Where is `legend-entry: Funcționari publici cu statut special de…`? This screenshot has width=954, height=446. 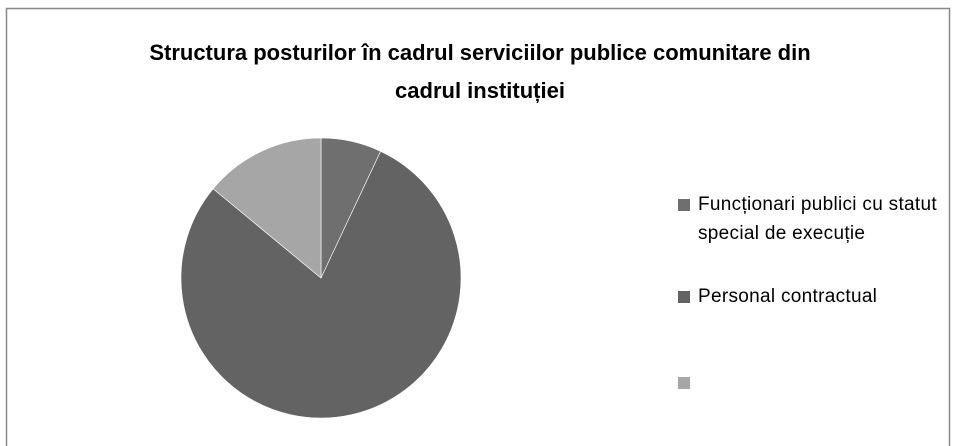
legend-entry: Funcționari publici cu statut special de… is located at coordinates (813, 219).